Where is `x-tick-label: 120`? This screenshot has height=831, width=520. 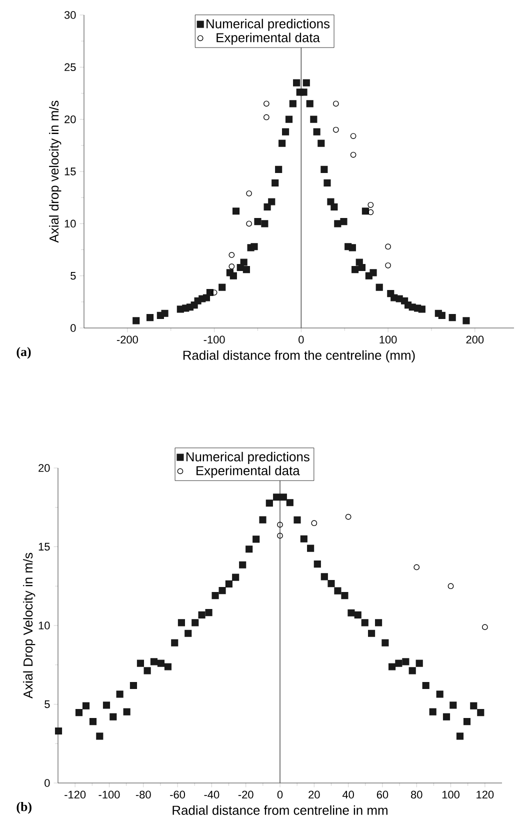
x-tick-label: 120 is located at coordinates (485, 794).